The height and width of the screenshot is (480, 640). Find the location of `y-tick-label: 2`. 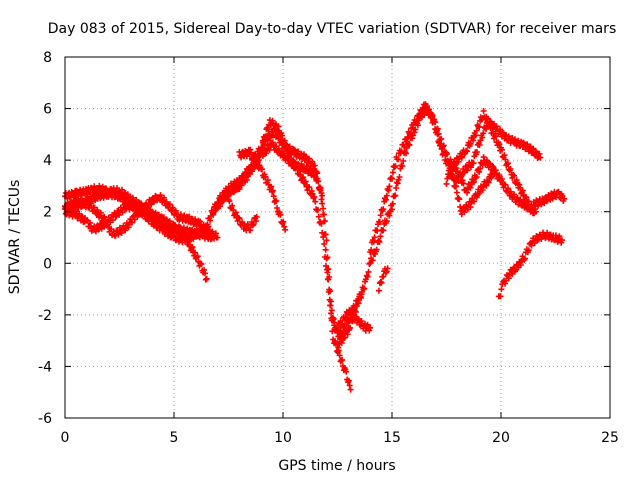

y-tick-label: 2 is located at coordinates (47, 213).